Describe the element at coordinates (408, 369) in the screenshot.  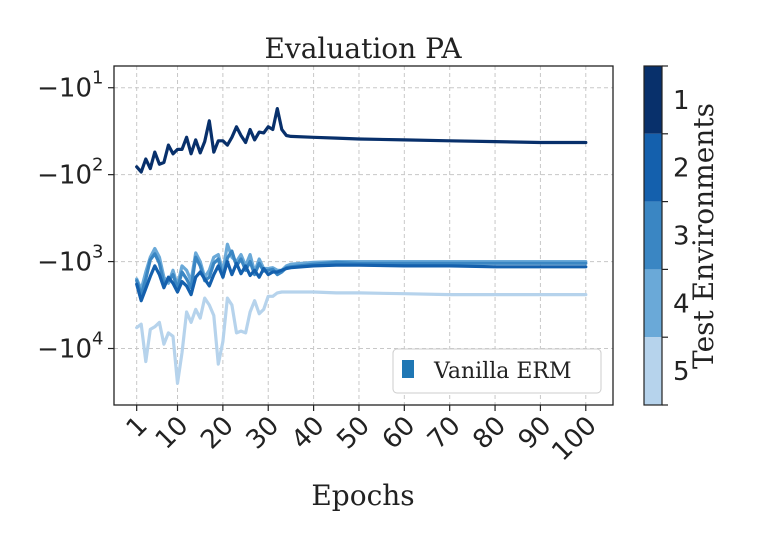
I see `legend-swatch` at that location.